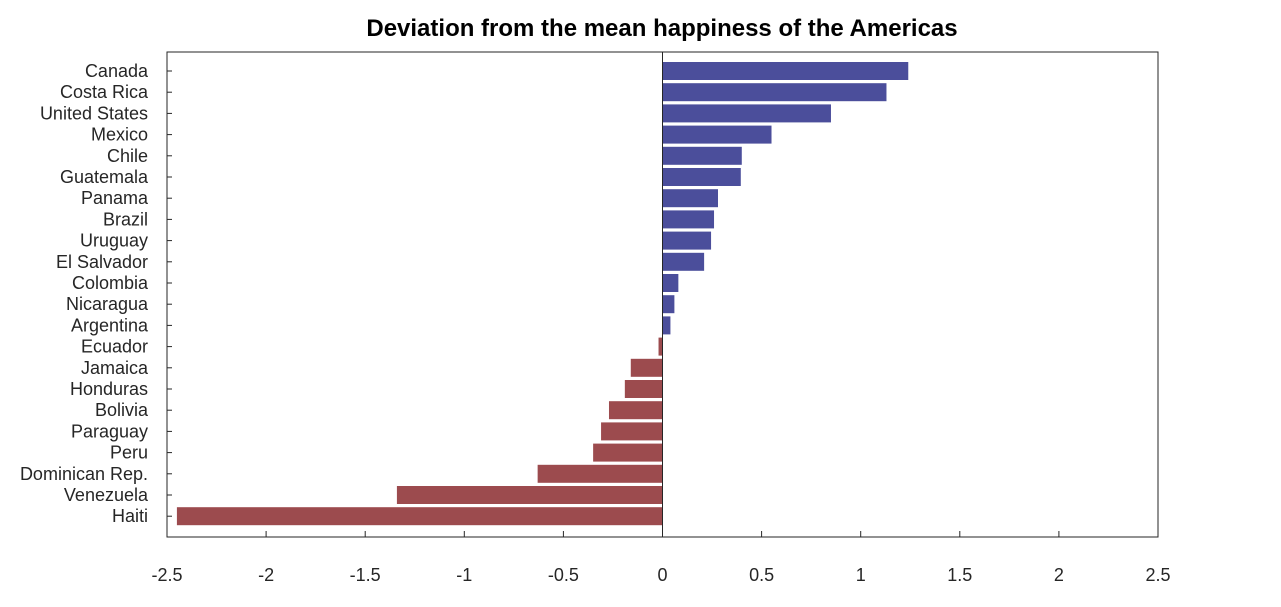 This screenshot has width=1281, height=607. Describe the element at coordinates (761, 575) in the screenshot. I see `x-tick-label: 0.5` at that location.